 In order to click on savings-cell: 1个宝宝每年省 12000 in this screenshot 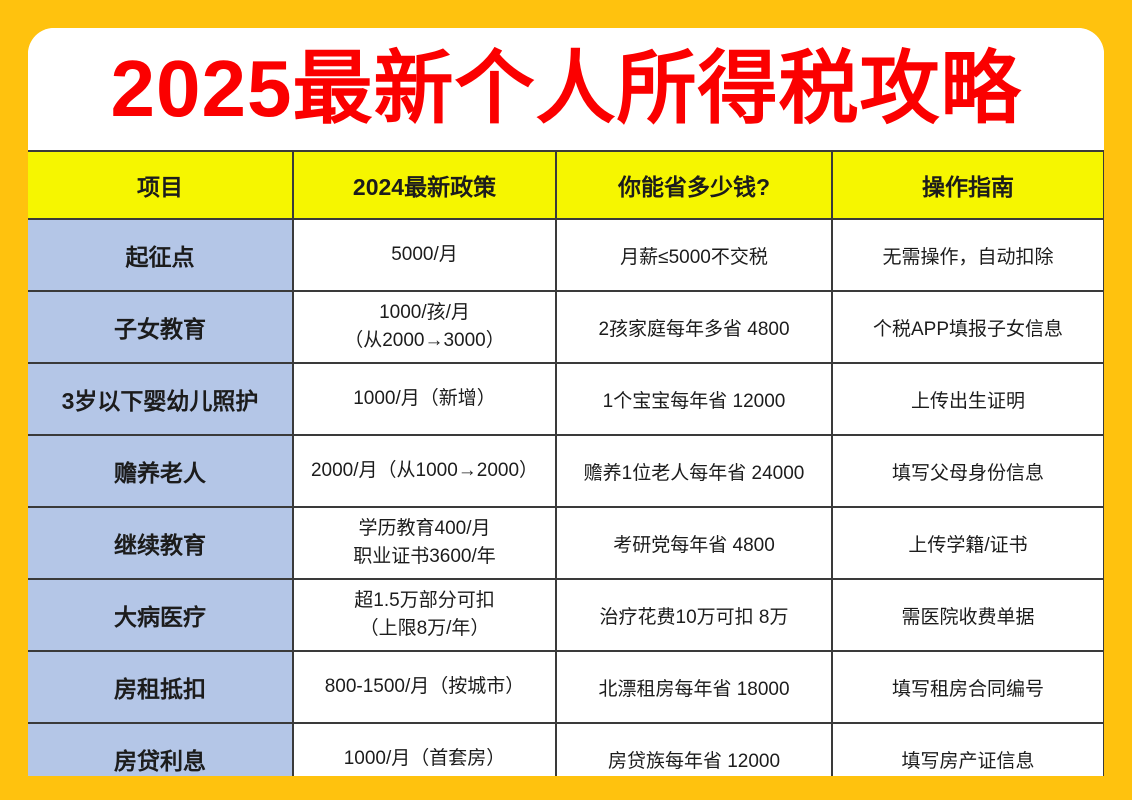, I will do `click(694, 399)`.